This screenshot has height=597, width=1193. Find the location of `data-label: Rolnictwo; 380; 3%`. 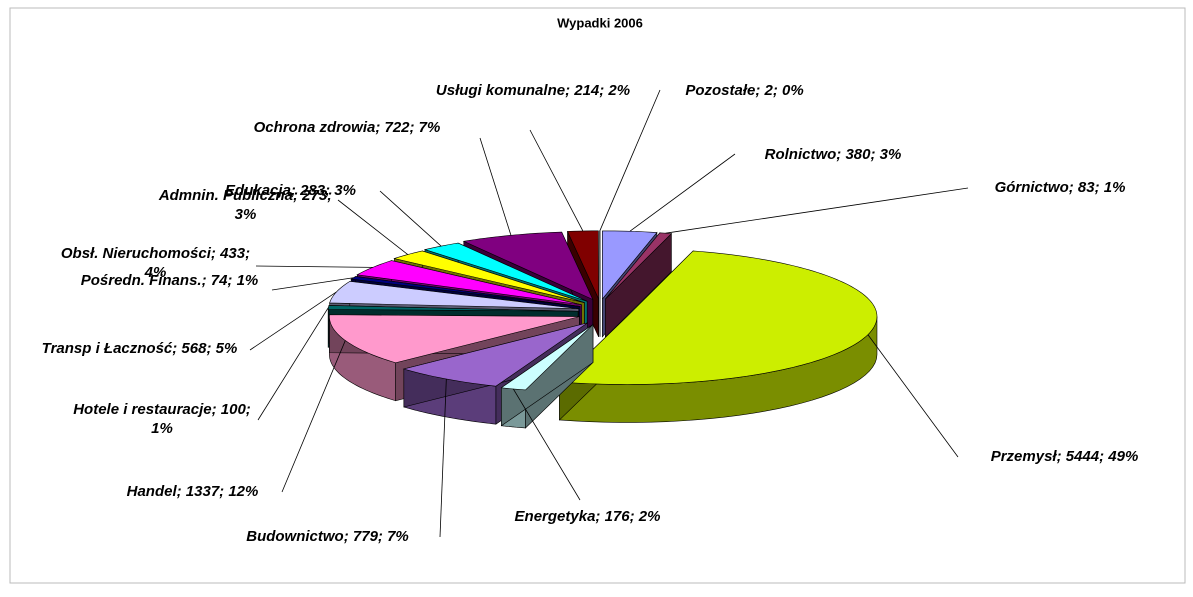

data-label: Rolnictwo; 380; 3% is located at coordinates (833, 154).